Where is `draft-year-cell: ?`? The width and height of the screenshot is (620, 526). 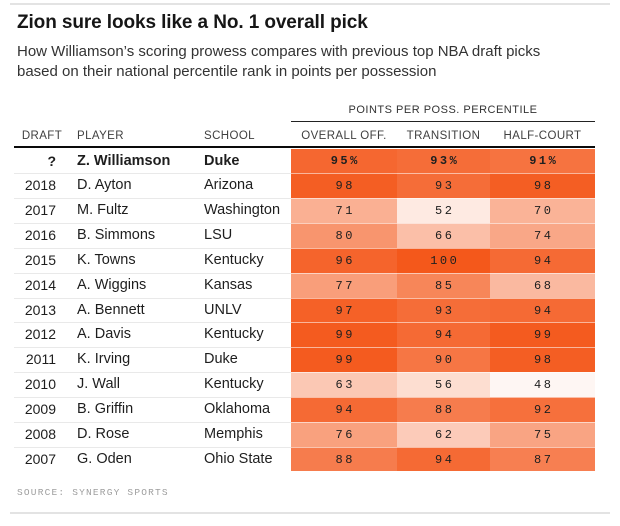
draft-year-cell: ? is located at coordinates (51, 160).